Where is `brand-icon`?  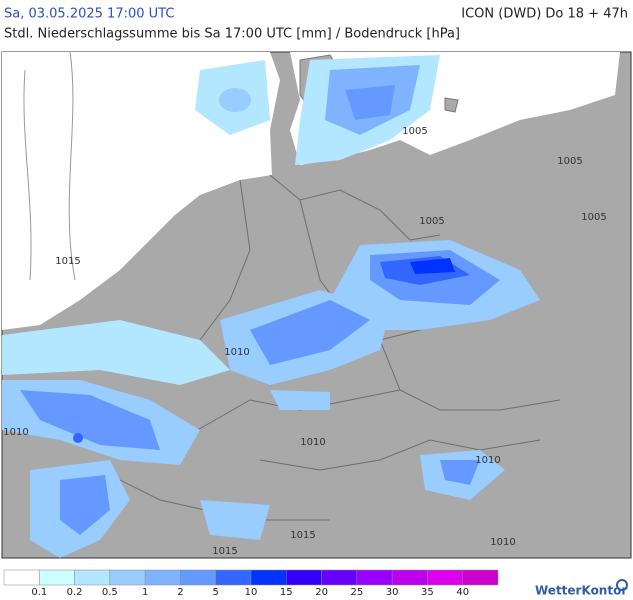 brand-icon is located at coordinates (622, 585).